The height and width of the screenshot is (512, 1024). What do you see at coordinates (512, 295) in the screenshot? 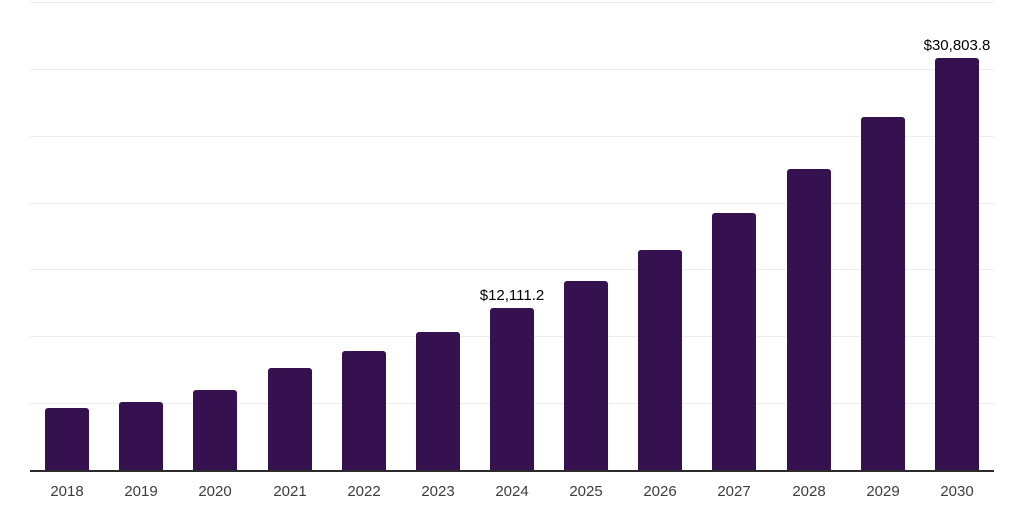
I see `value-label-2024: $12,111.2` at bounding box center [512, 295].